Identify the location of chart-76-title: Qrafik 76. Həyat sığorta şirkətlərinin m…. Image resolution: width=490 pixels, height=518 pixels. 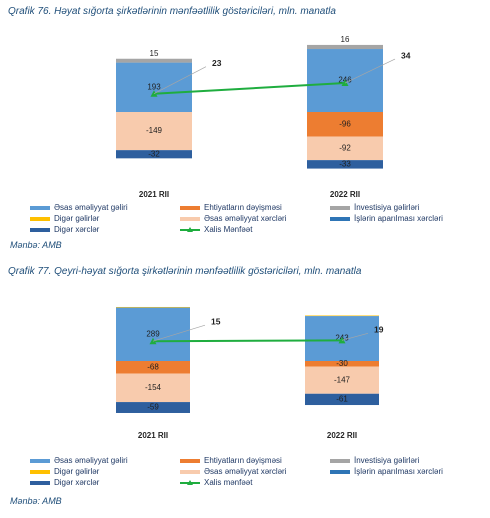
(172, 11).